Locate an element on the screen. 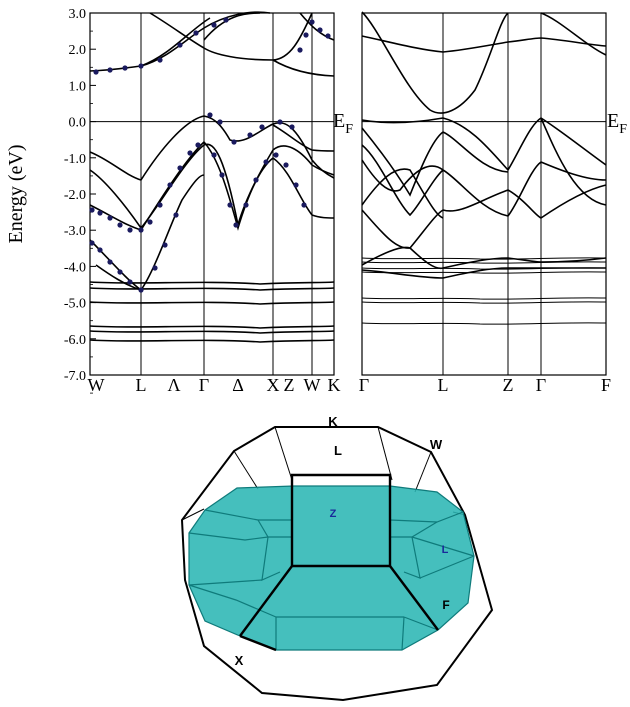  left-y-tick-label: -6.0 is located at coordinates (75, 340).